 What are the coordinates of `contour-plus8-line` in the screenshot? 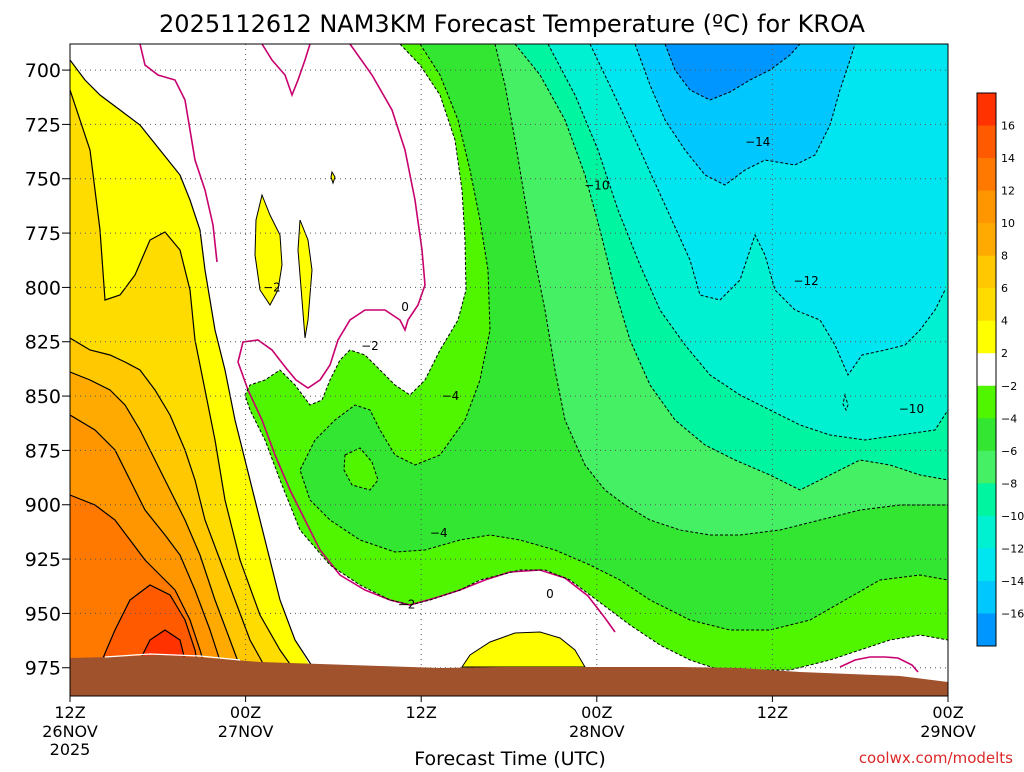 It's located at (155, 519).